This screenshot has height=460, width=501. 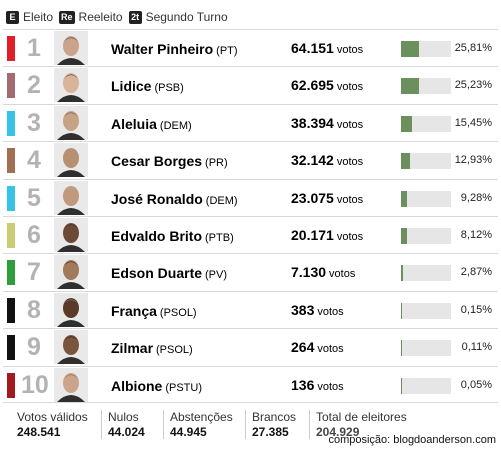 I want to click on candidate-votes-block: 383 votos, so click(x=317, y=310).